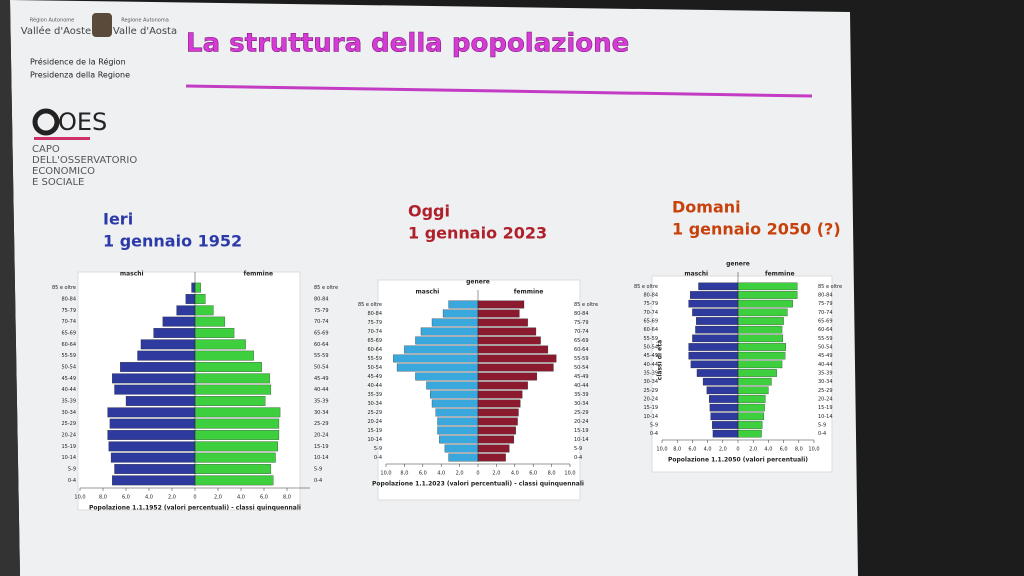  Describe the element at coordinates (68, 334) in the screenshot. I see `y-tick-label: 65-69` at that location.